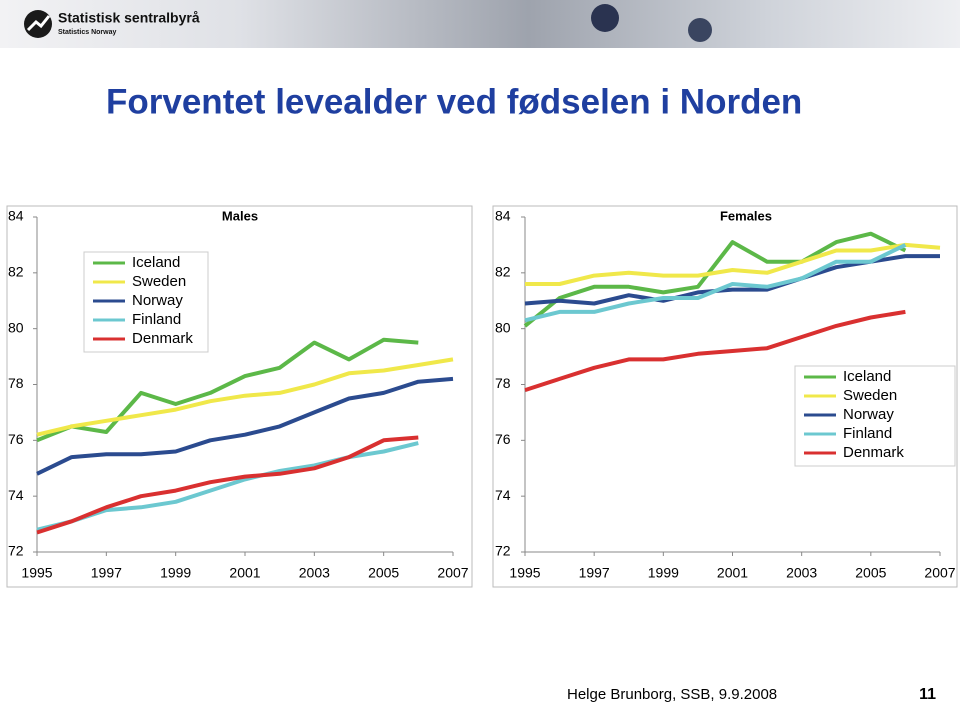 The image size is (960, 724). What do you see at coordinates (927, 694) in the screenshot?
I see `page-number: 11` at bounding box center [927, 694].